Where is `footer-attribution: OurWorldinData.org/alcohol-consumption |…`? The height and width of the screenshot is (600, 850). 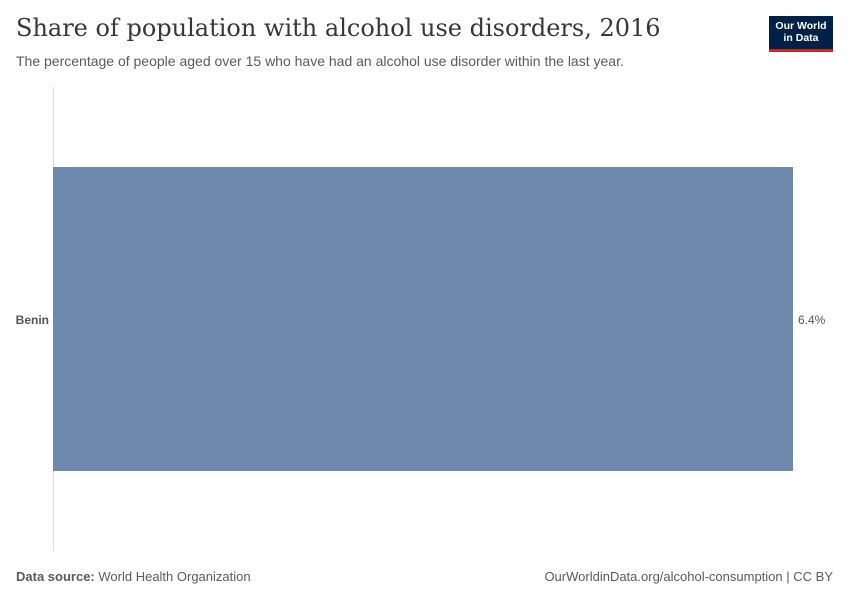 footer-attribution: OurWorldinData.org/alcohol-consumption |… is located at coordinates (688, 576).